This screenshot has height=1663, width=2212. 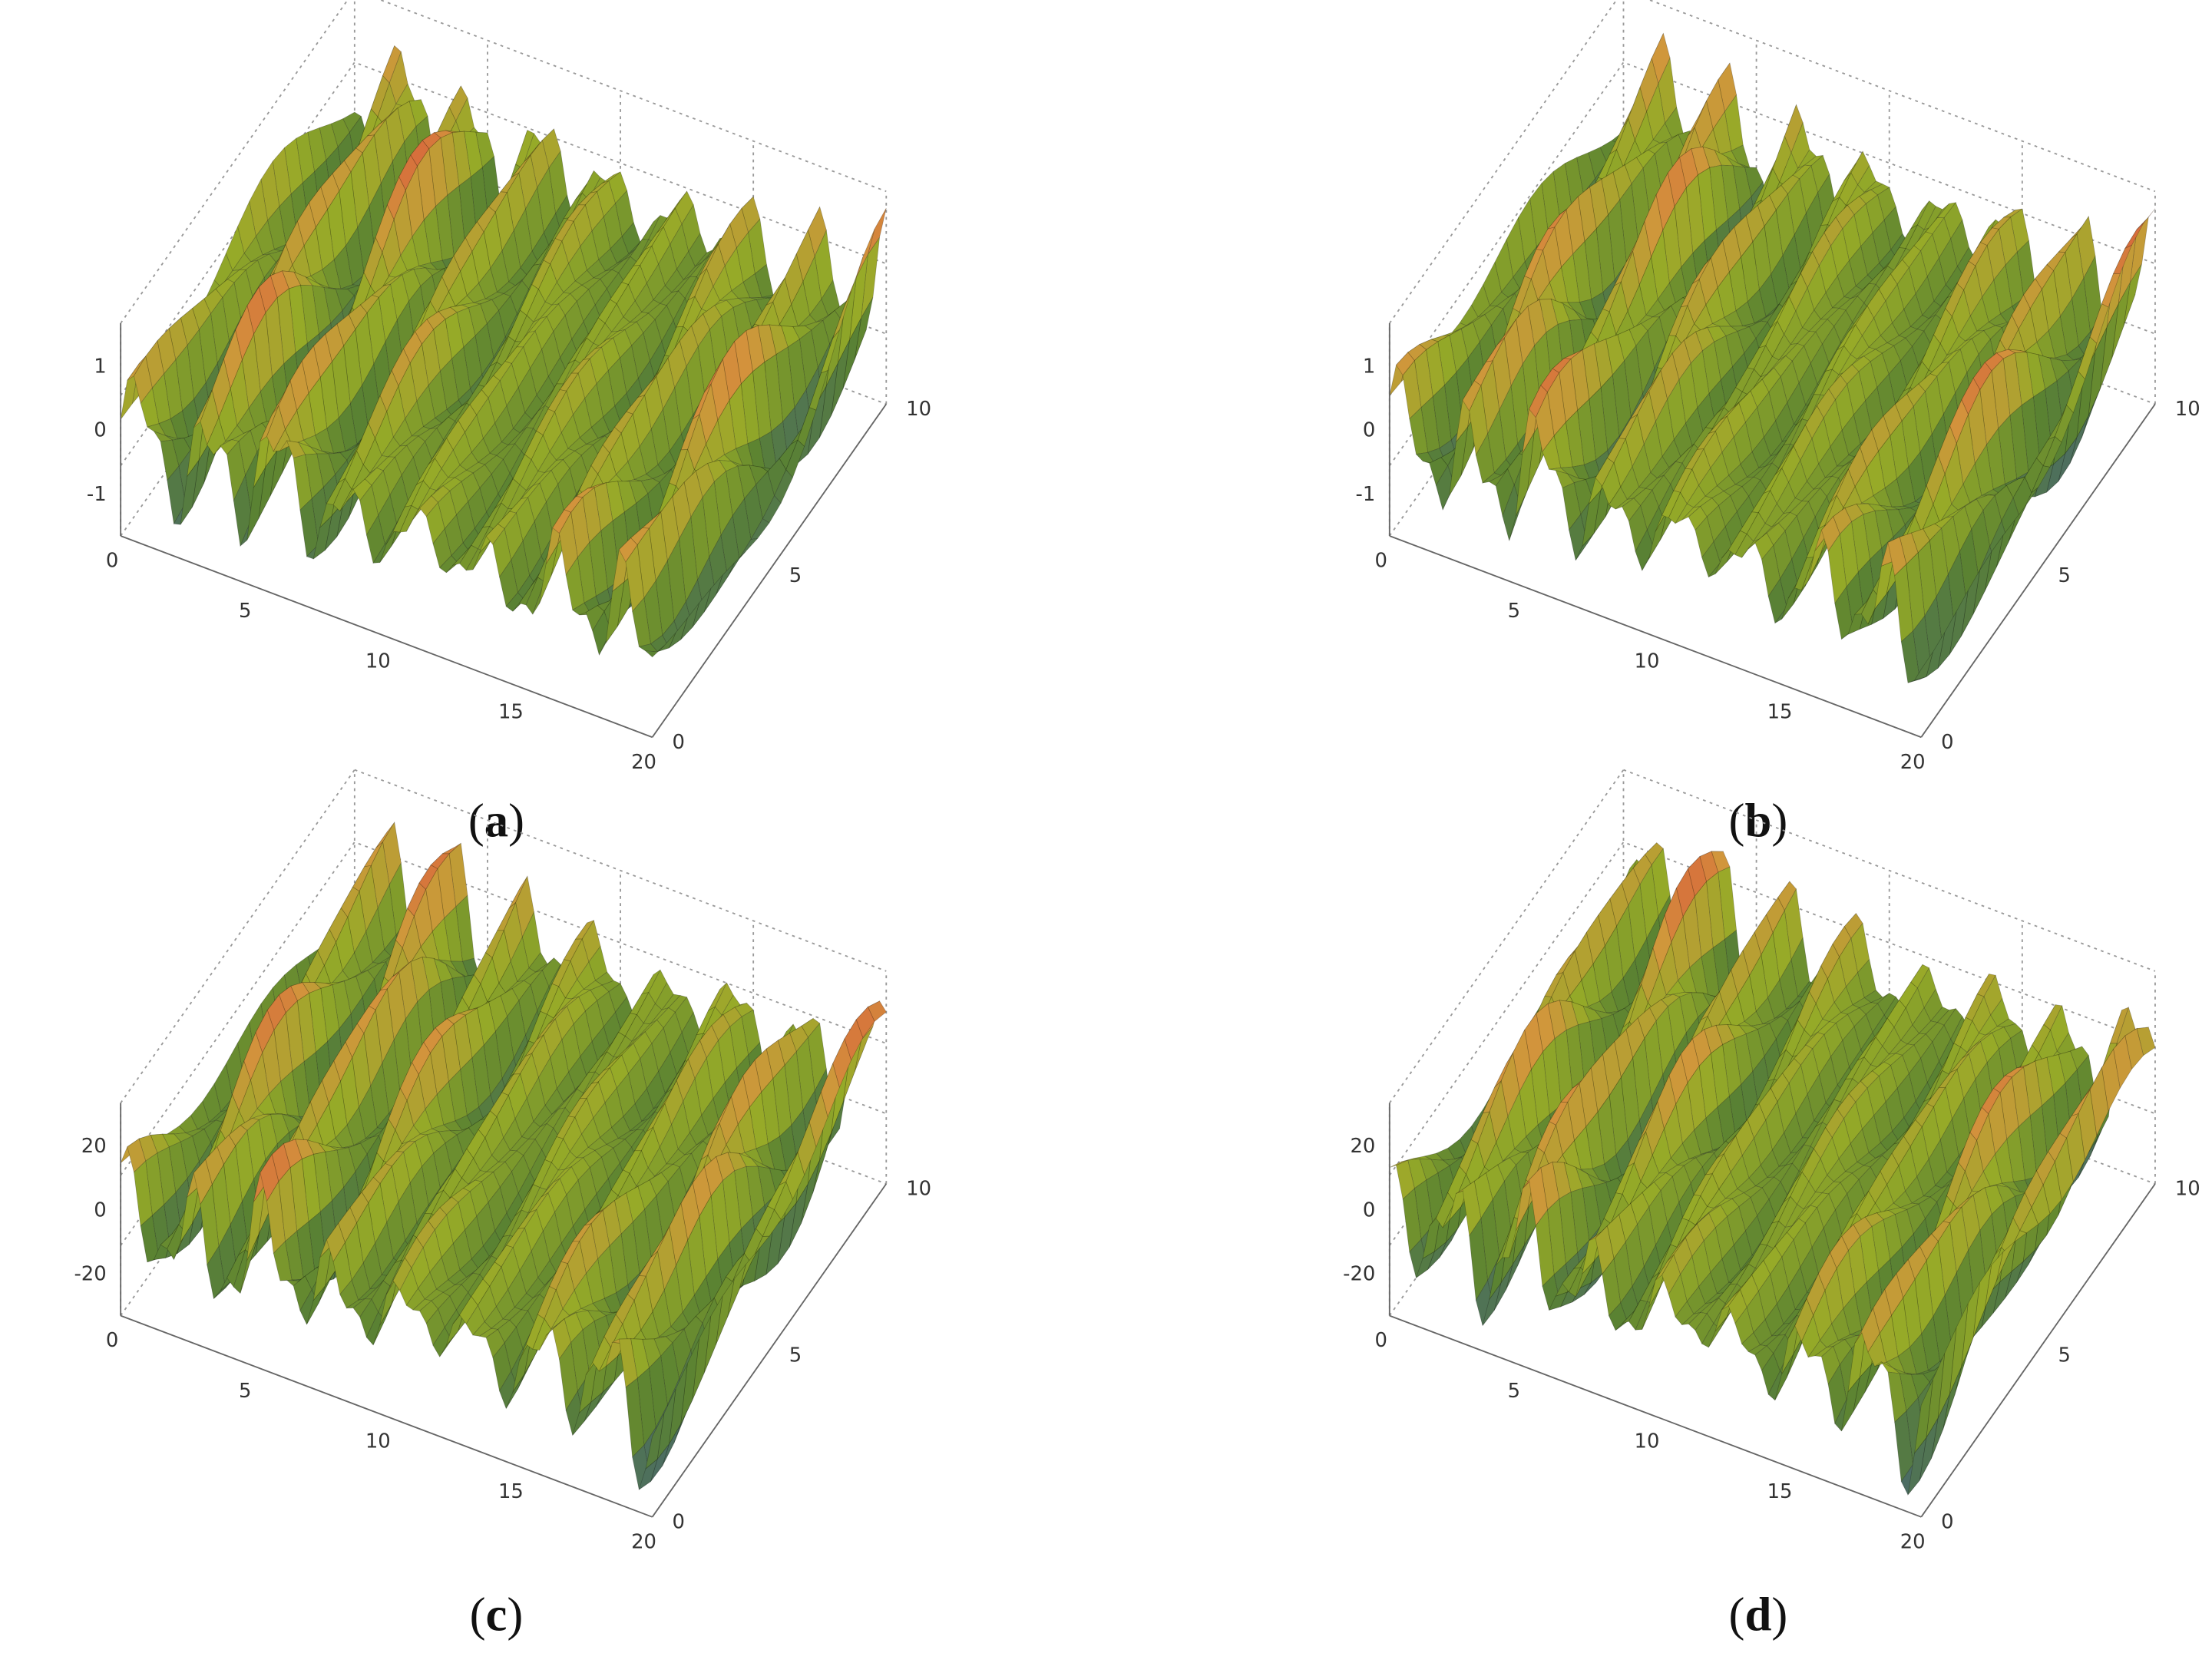 What do you see at coordinates (504, 228) in the screenshot?
I see `frame-grid` at bounding box center [504, 228].